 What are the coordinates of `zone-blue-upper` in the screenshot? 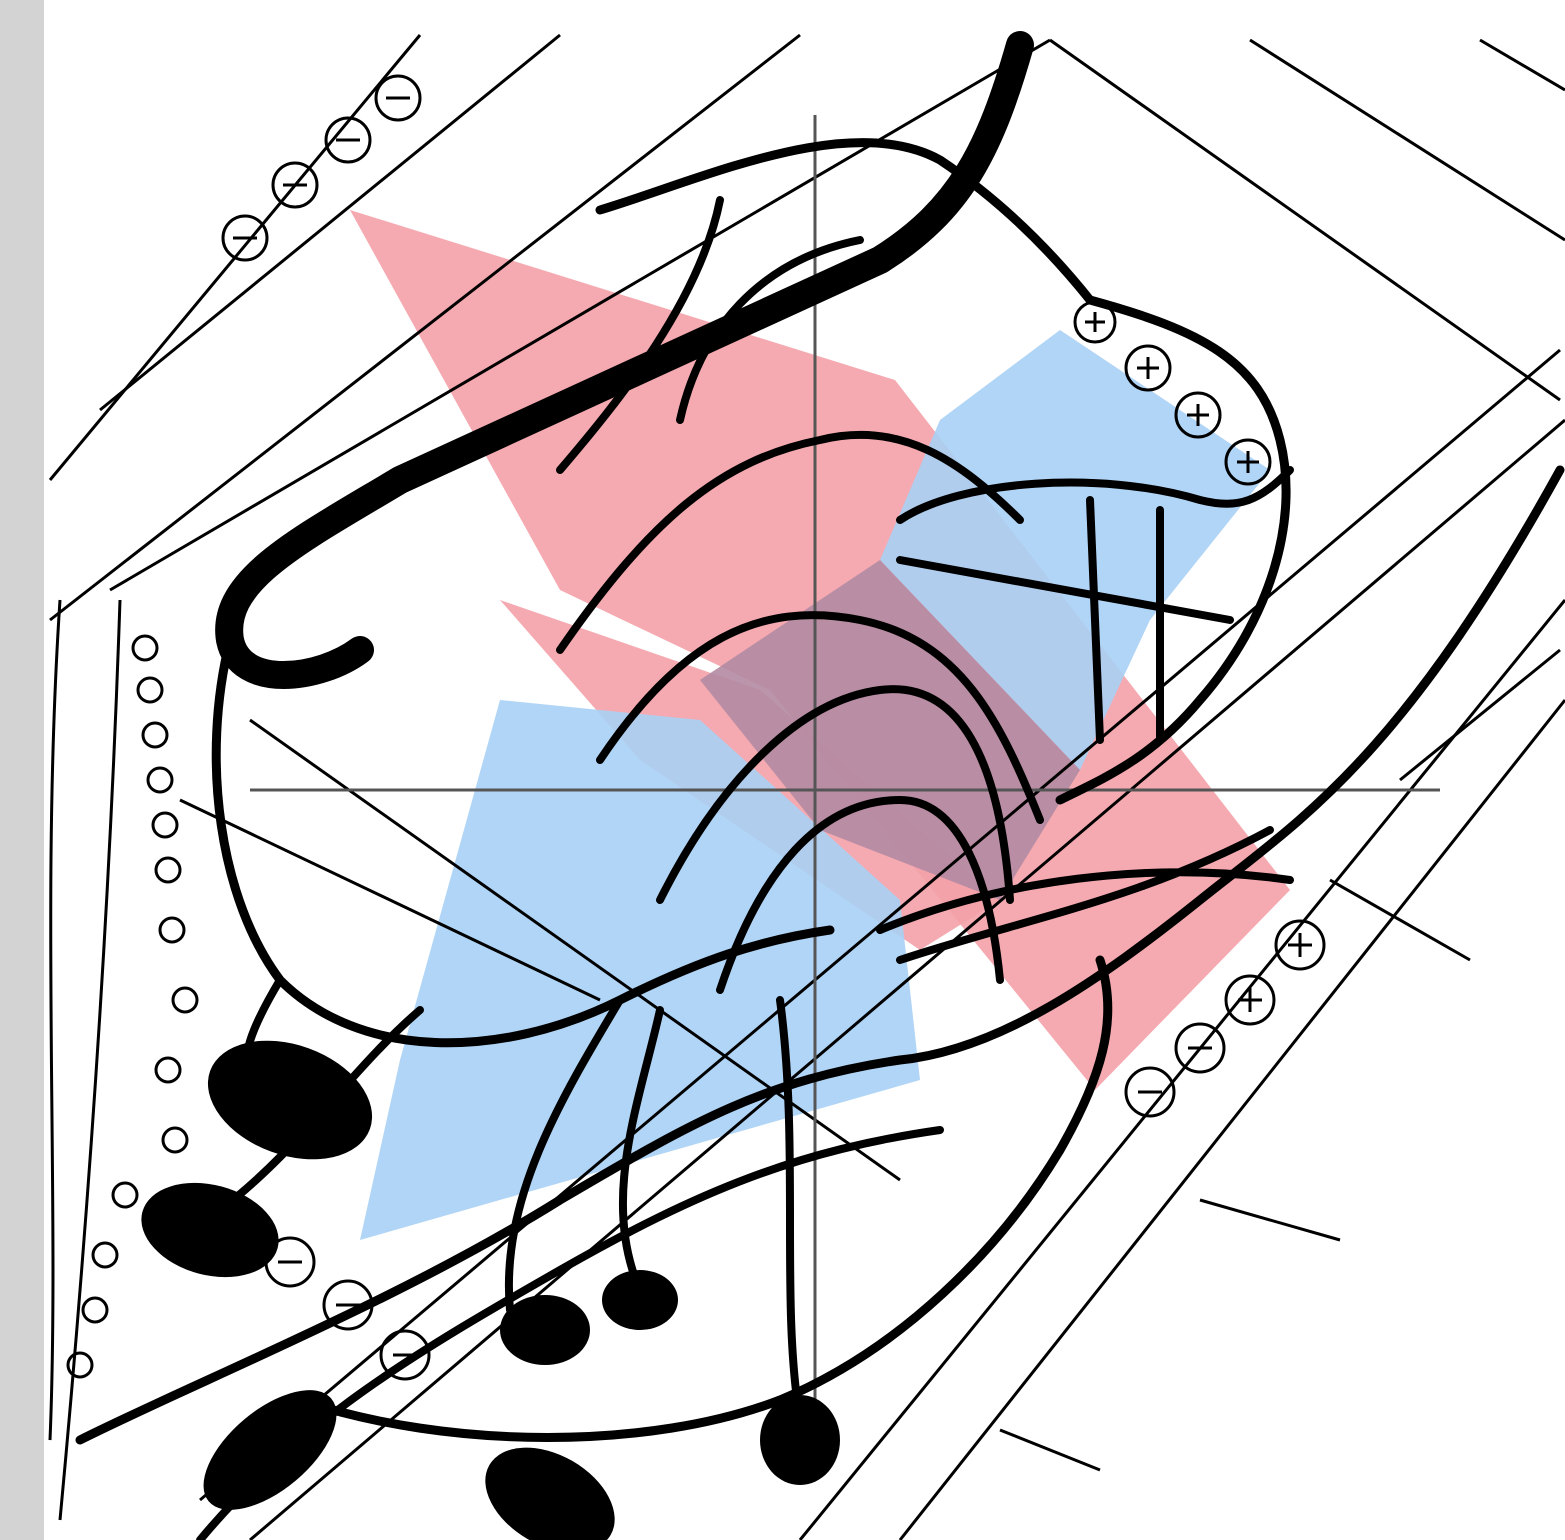 It's located at (1075, 550).